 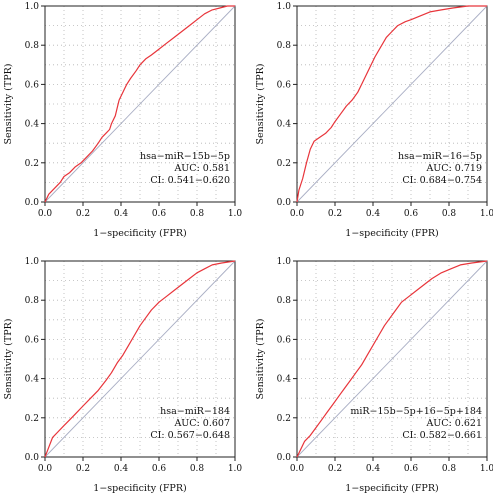 What do you see at coordinates (416, 411) in the screenshot?
I see `annotation-line-1: miR−15b−5p+16−5p+184` at bounding box center [416, 411].